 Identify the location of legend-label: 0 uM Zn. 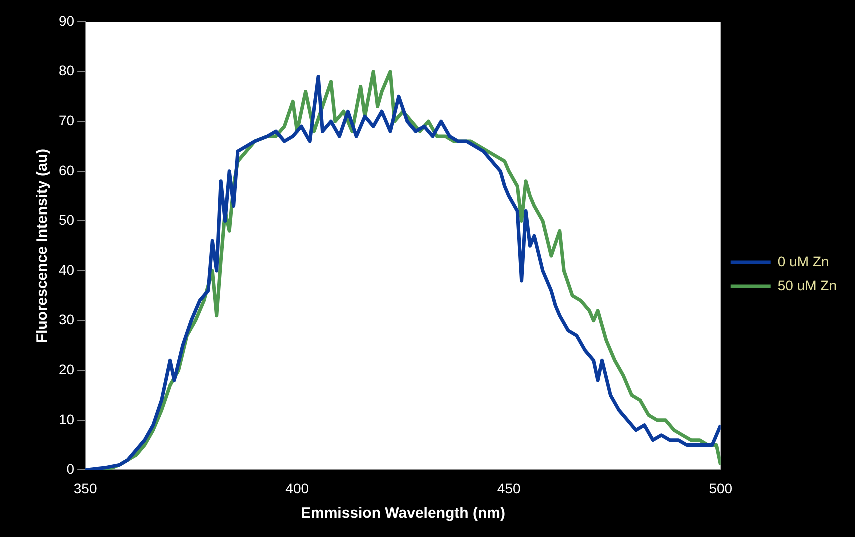
(804, 261).